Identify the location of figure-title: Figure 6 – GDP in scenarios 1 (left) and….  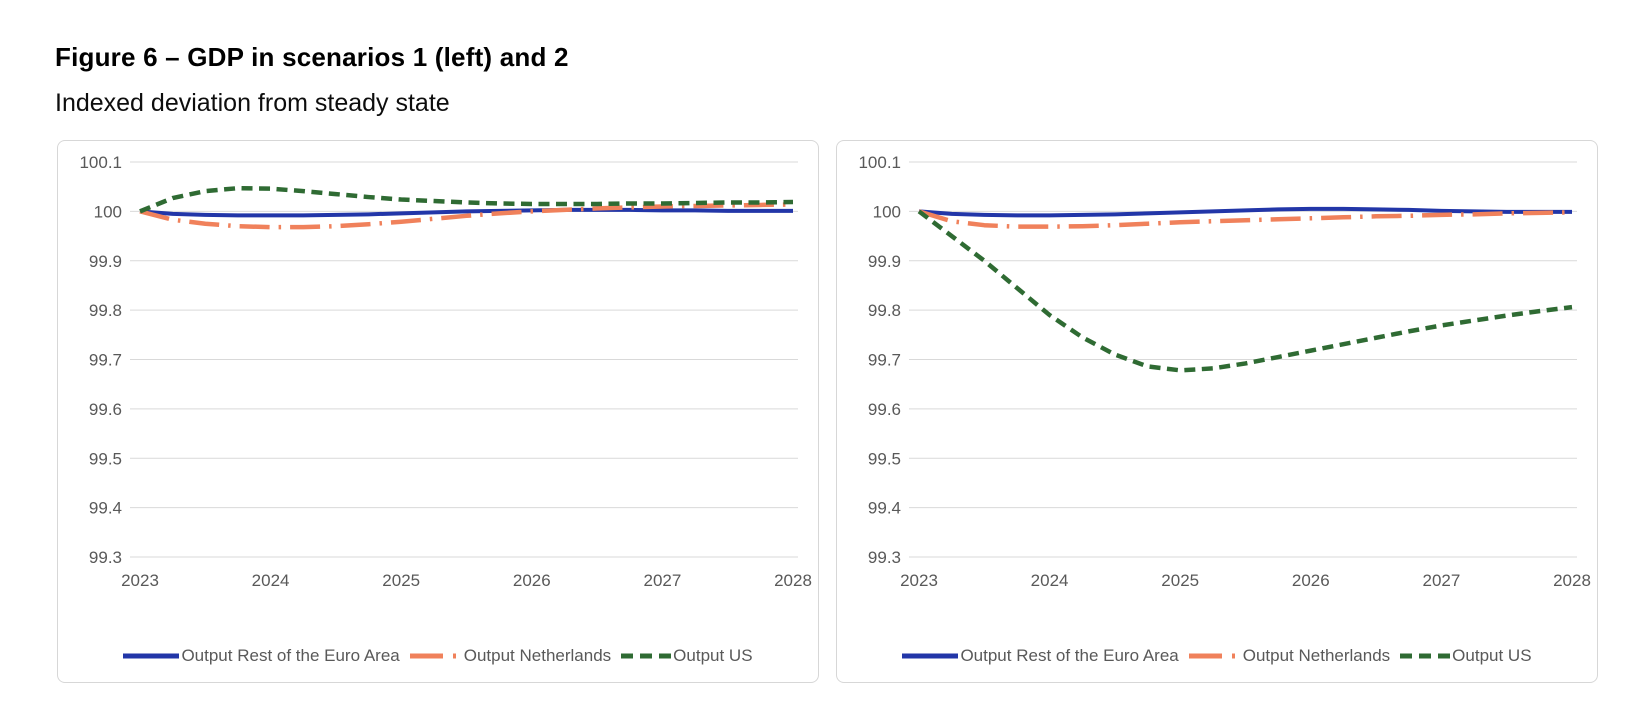
(312, 57).